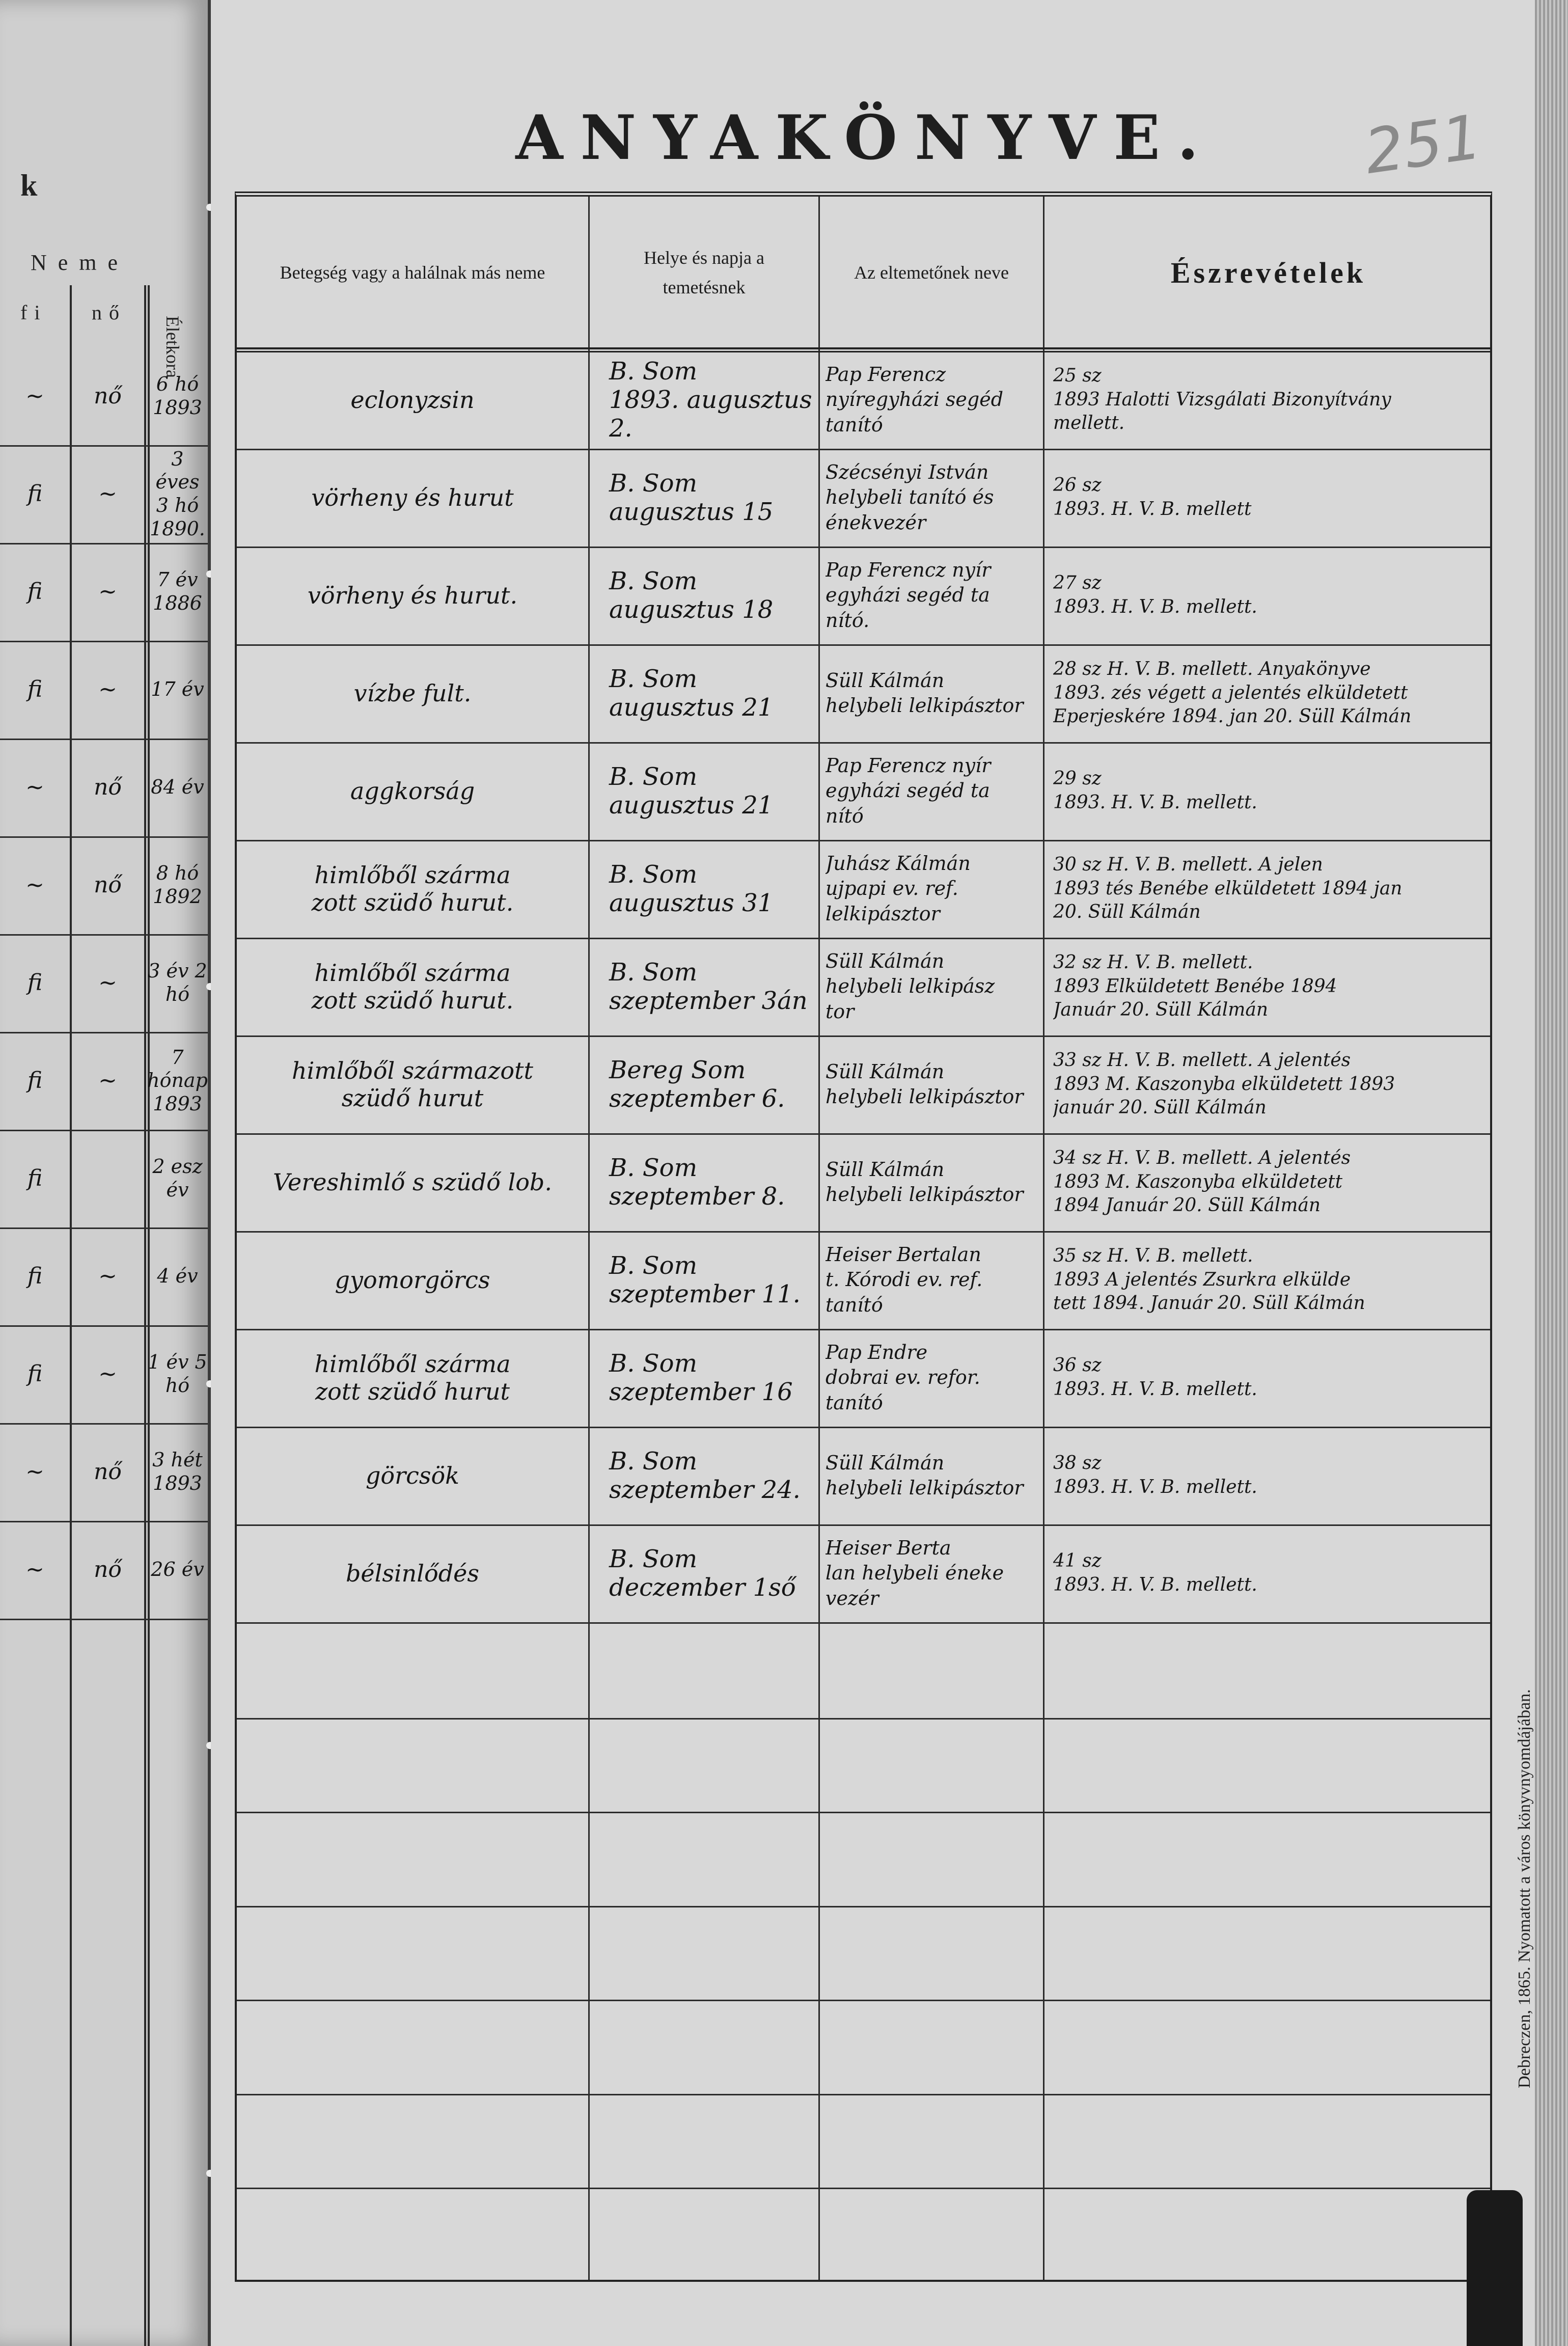 The image size is (1568, 2346). I want to click on burial-place-date-cell: B. Som szeptember 11., so click(712, 1280).